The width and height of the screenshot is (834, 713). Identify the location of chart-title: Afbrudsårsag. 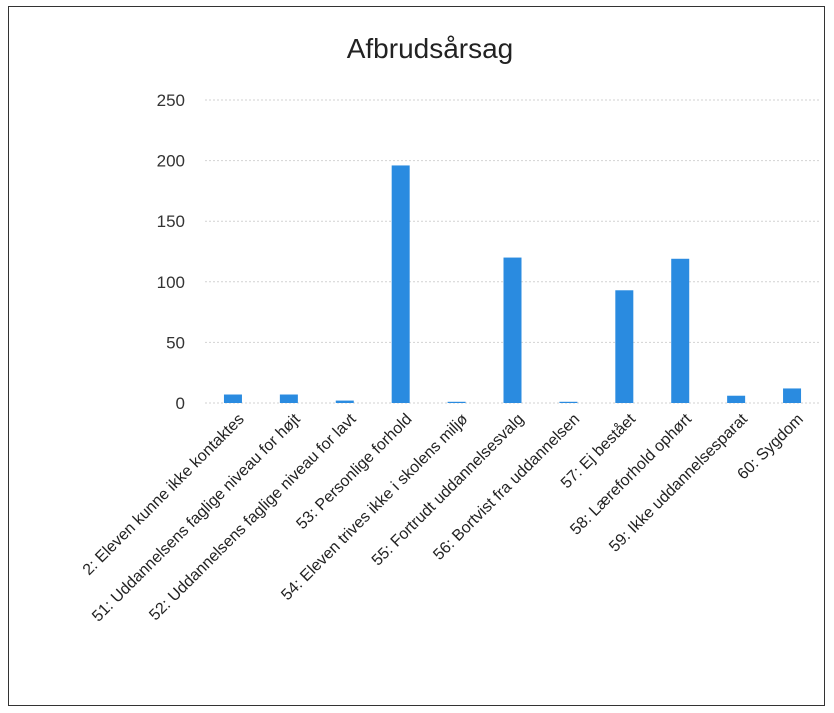
(430, 48).